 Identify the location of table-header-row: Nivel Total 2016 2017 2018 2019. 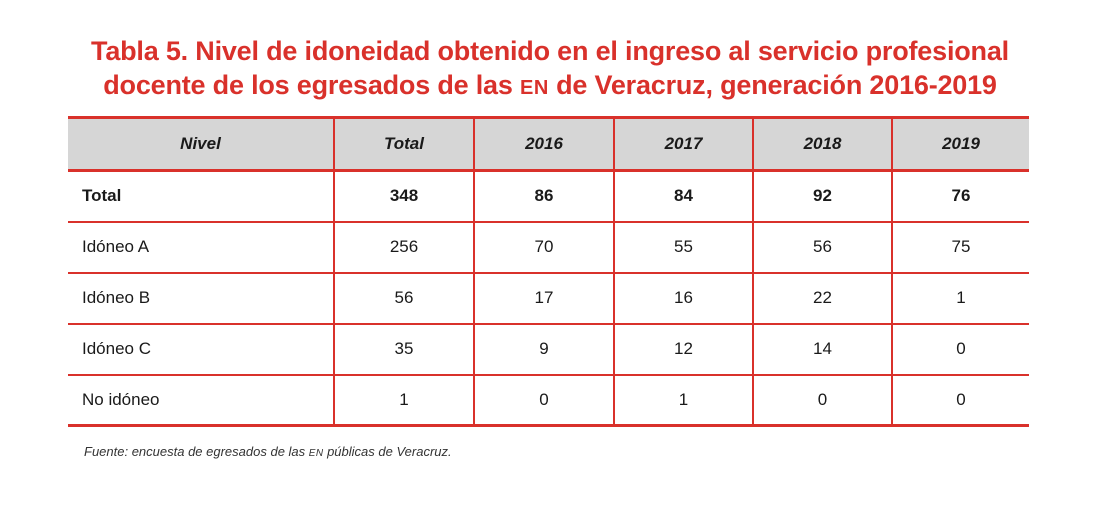
(548, 144).